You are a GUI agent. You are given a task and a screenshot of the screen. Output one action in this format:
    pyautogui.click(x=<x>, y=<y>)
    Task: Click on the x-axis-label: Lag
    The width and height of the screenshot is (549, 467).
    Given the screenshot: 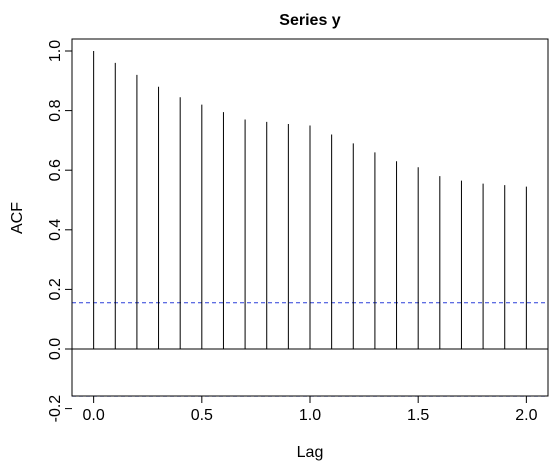 What is the action you would take?
    pyautogui.click(x=310, y=452)
    